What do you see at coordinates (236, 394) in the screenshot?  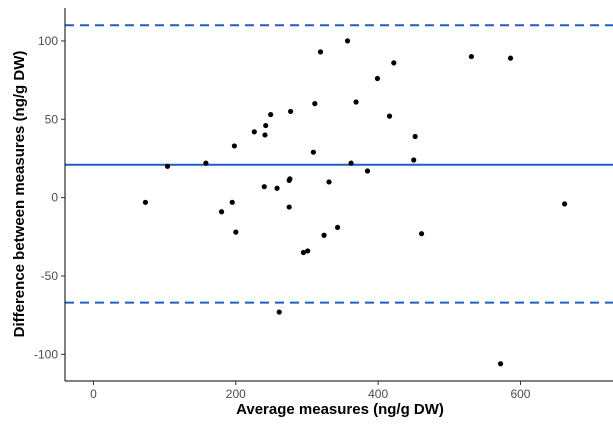 I see `x-tick-label: 200` at bounding box center [236, 394].